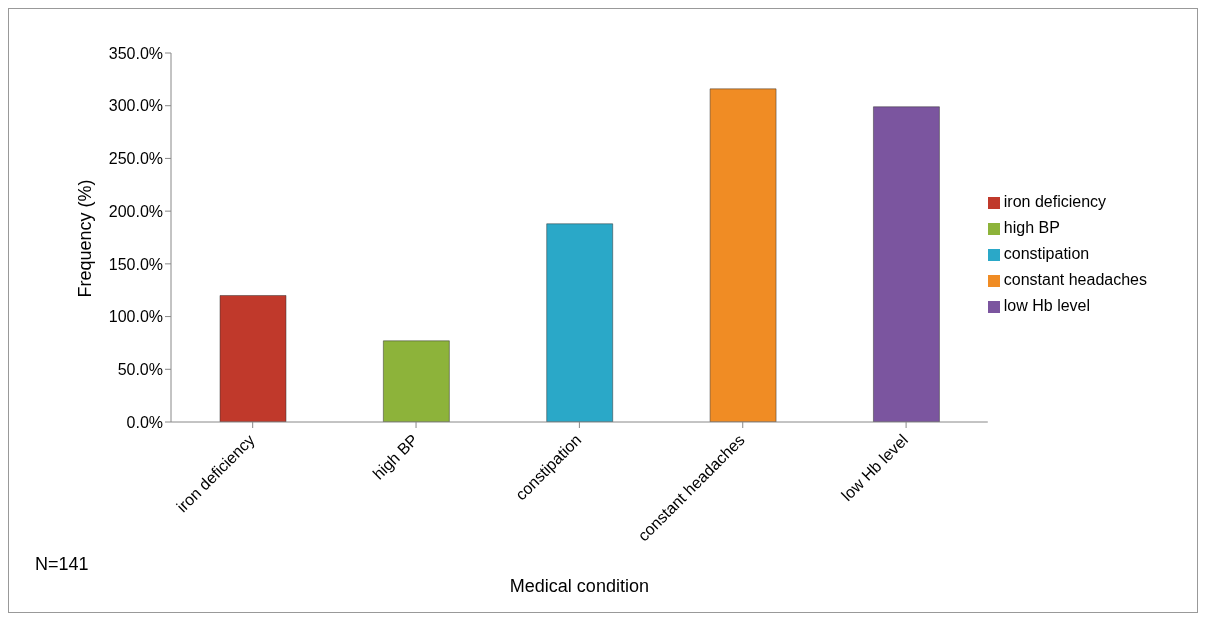  Describe the element at coordinates (135, 317) in the screenshot. I see `y-tick-label: 100.0%` at that location.